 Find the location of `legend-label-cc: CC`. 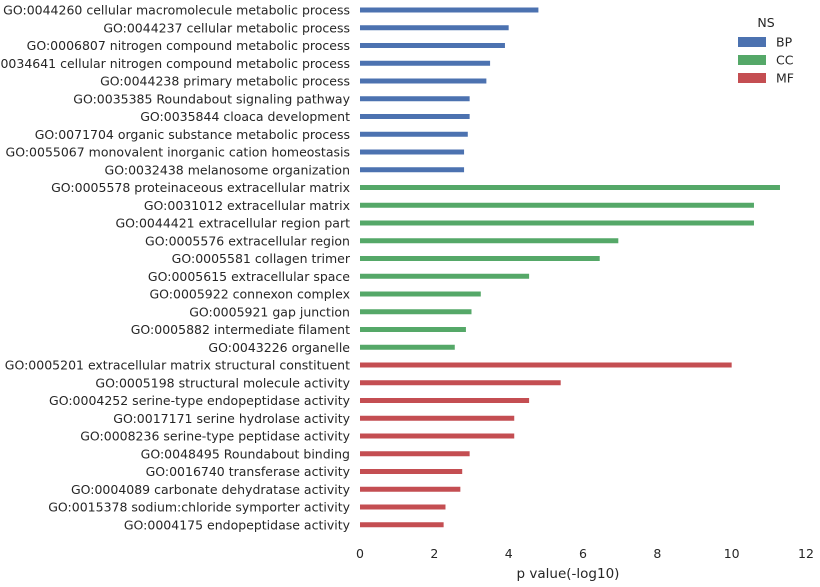

legend-label-cc: CC is located at coordinates (785, 60).